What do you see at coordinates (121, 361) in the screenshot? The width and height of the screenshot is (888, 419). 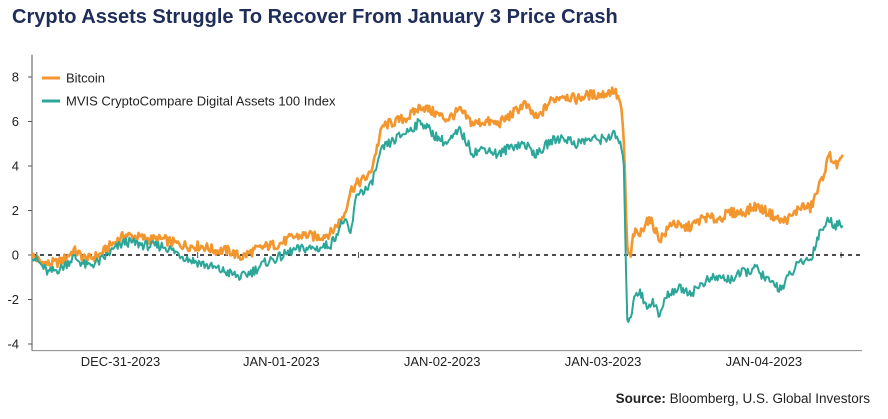 I see `x-tick-label: DEC-31-2023` at bounding box center [121, 361].